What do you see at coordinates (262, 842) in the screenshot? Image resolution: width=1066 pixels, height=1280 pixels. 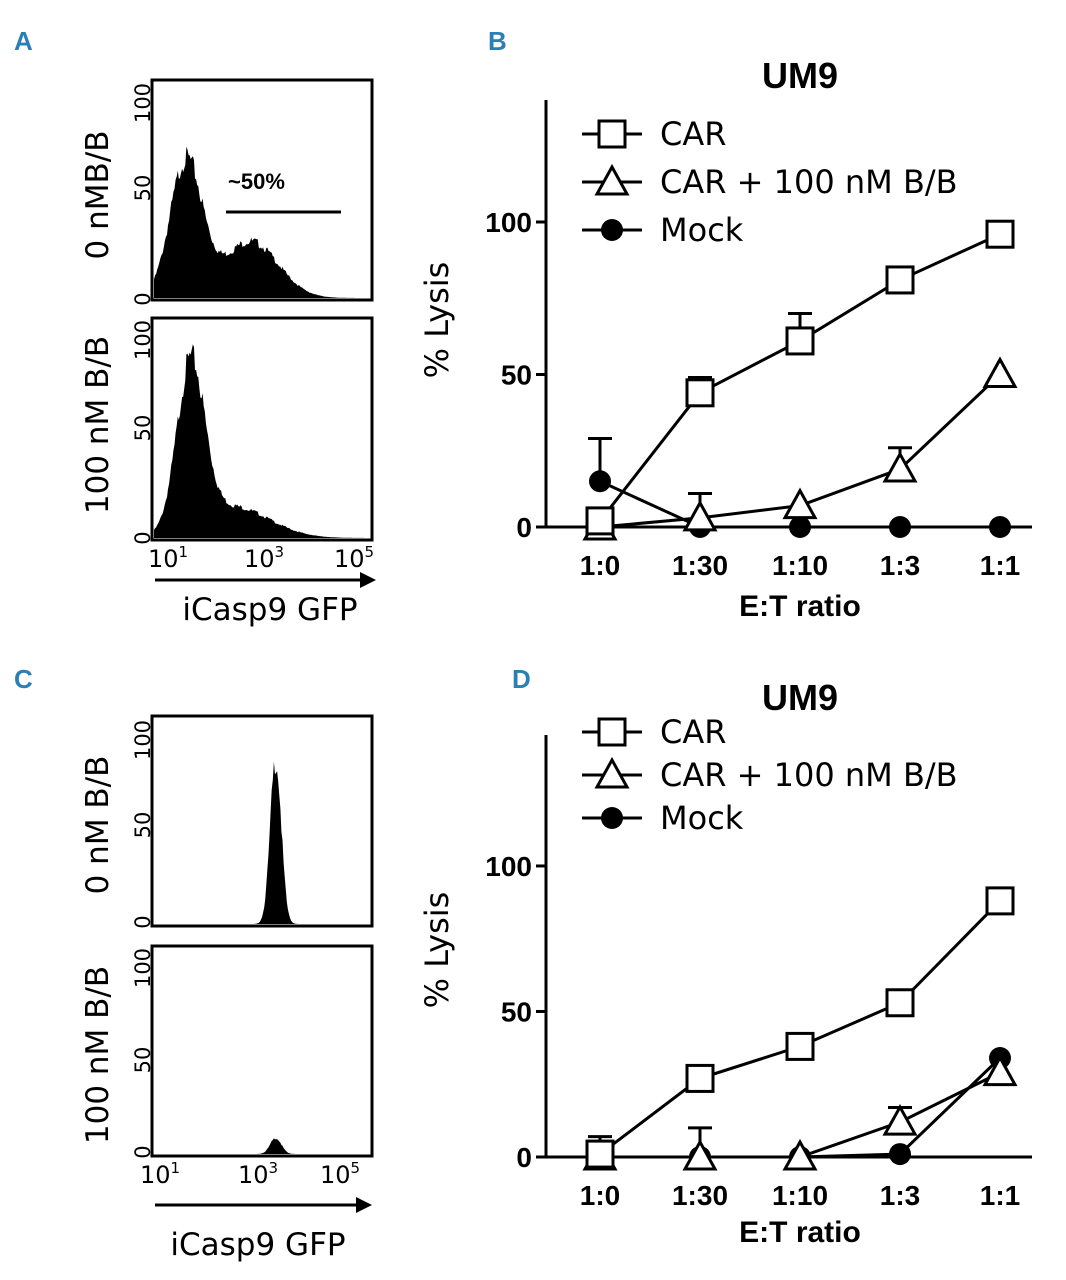 I see `histogram-c-top` at bounding box center [262, 842].